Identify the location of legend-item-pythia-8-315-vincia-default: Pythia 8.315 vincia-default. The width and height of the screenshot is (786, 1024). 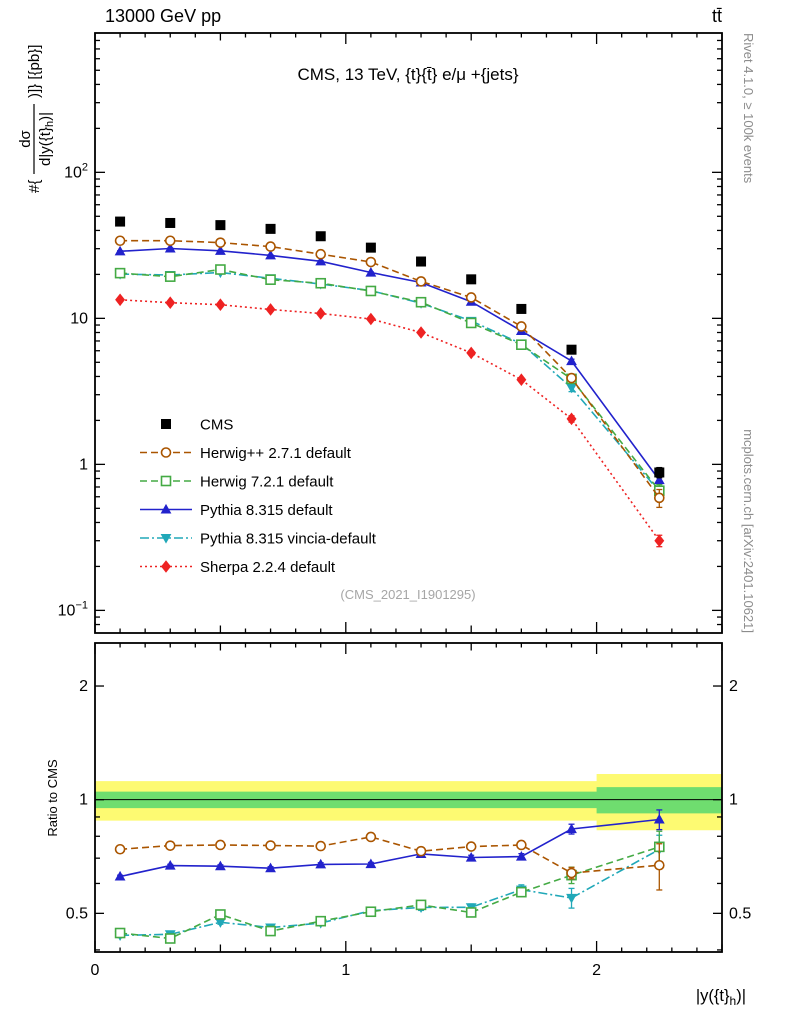
(258, 539).